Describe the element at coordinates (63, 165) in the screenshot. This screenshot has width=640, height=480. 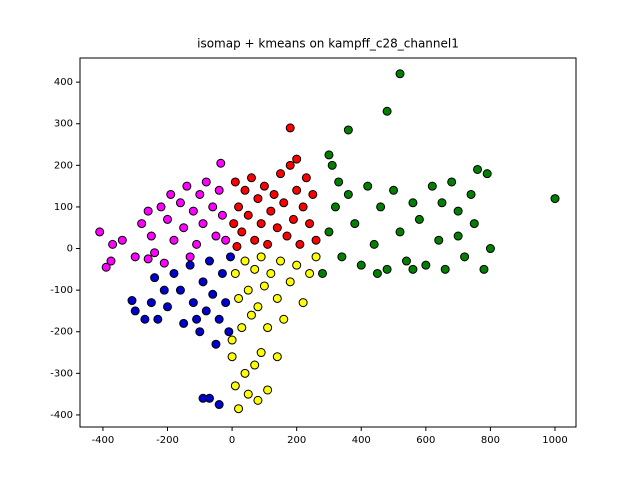
I see `y-tick-label: 200` at that location.